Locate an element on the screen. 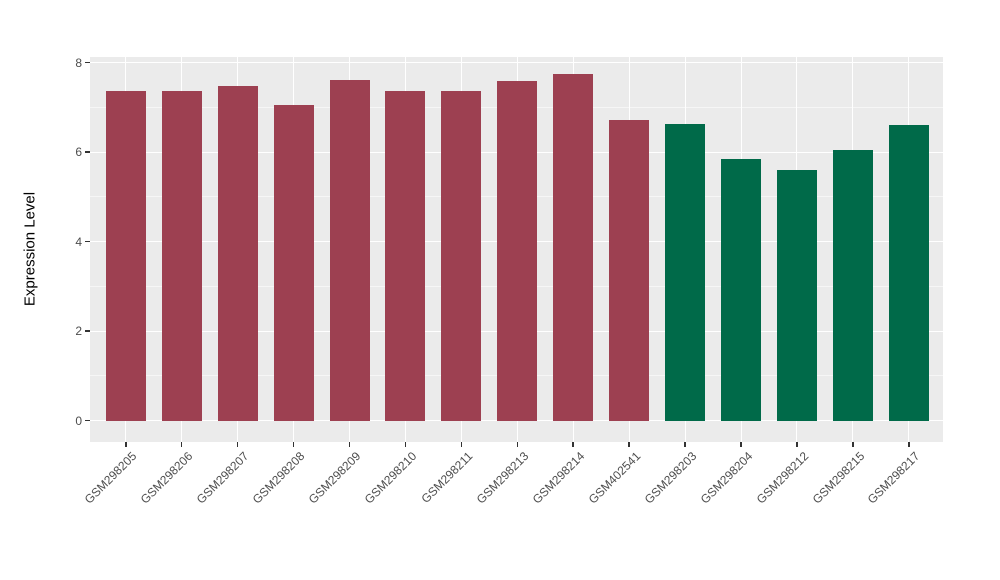 The height and width of the screenshot is (580, 1000). x-tick-mark-GSM298205 is located at coordinates (126, 444).